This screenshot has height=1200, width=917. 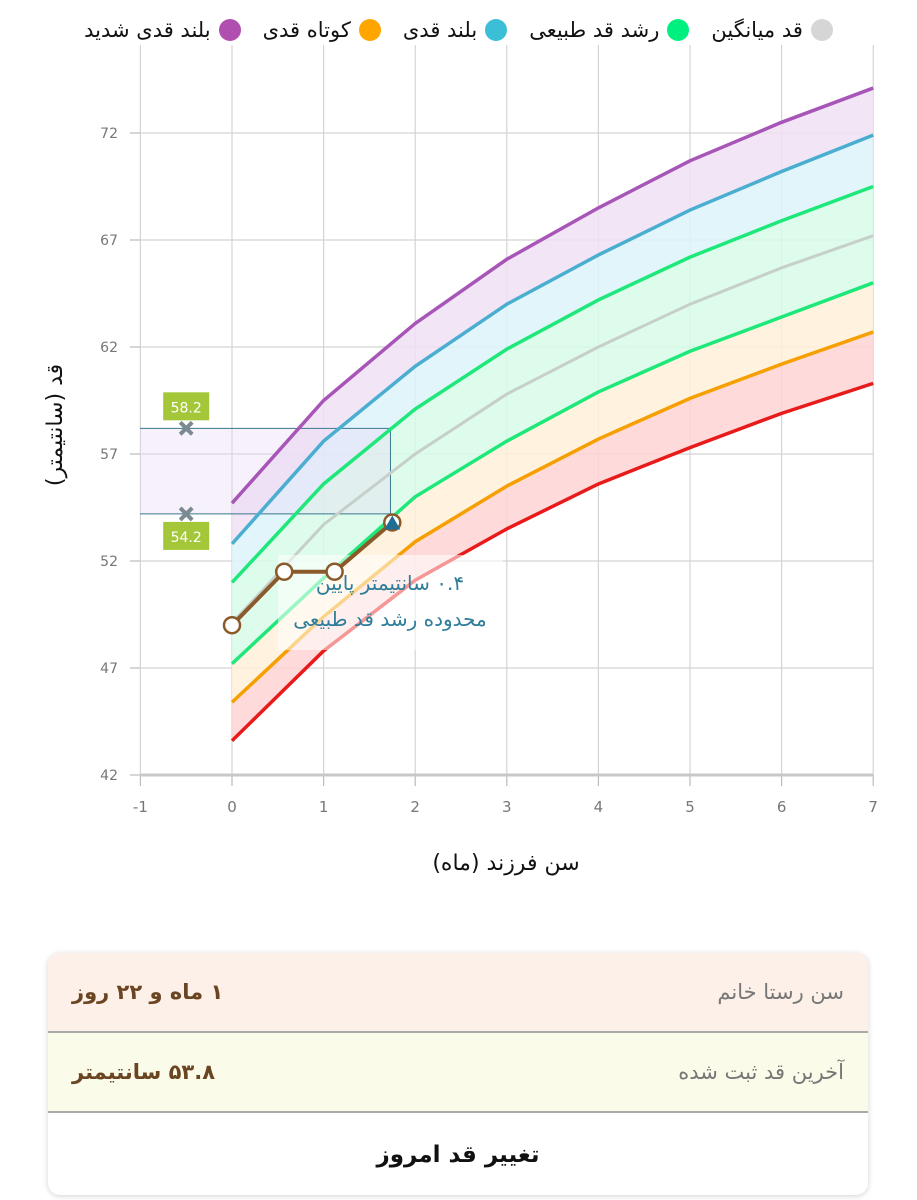 What do you see at coordinates (415, 807) in the screenshot?
I see `x-tick-label: 2` at bounding box center [415, 807].